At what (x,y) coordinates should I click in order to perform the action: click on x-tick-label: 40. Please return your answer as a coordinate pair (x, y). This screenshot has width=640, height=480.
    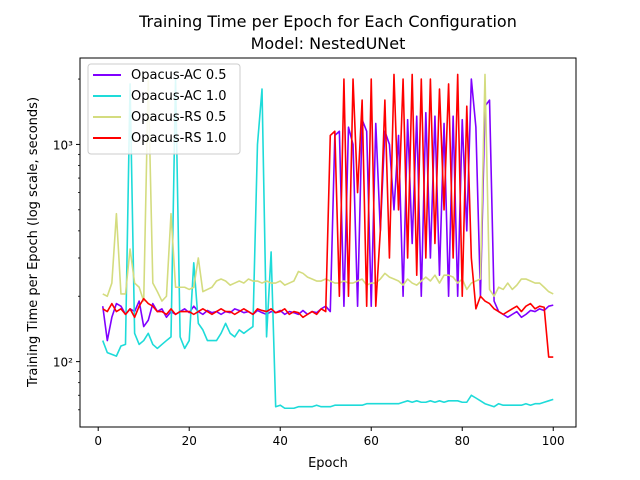
    Looking at the image, I should click on (280, 441).